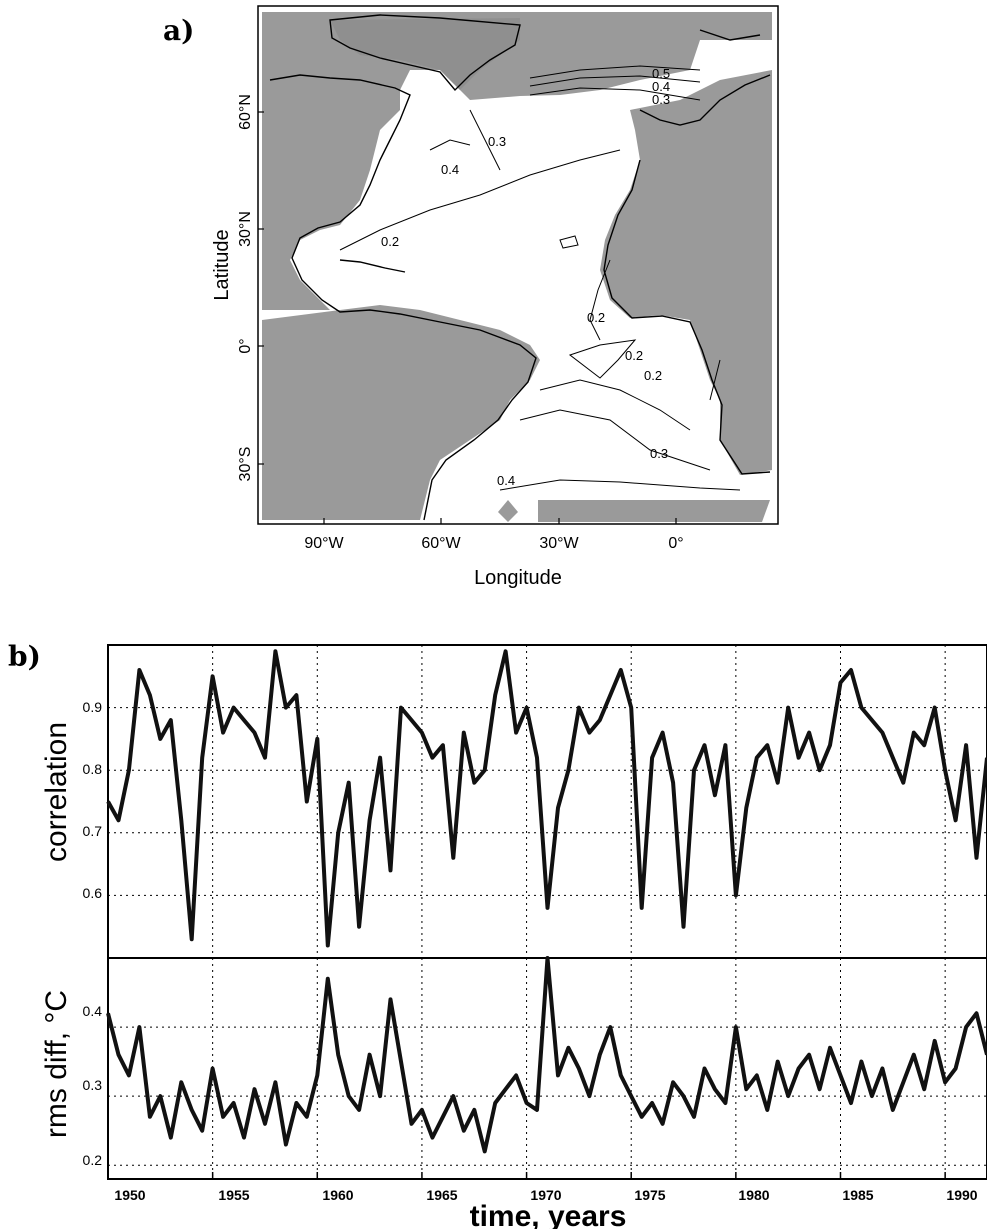 The height and width of the screenshot is (1229, 987). I want to click on x-tick-label: 1980, so click(753, 1195).